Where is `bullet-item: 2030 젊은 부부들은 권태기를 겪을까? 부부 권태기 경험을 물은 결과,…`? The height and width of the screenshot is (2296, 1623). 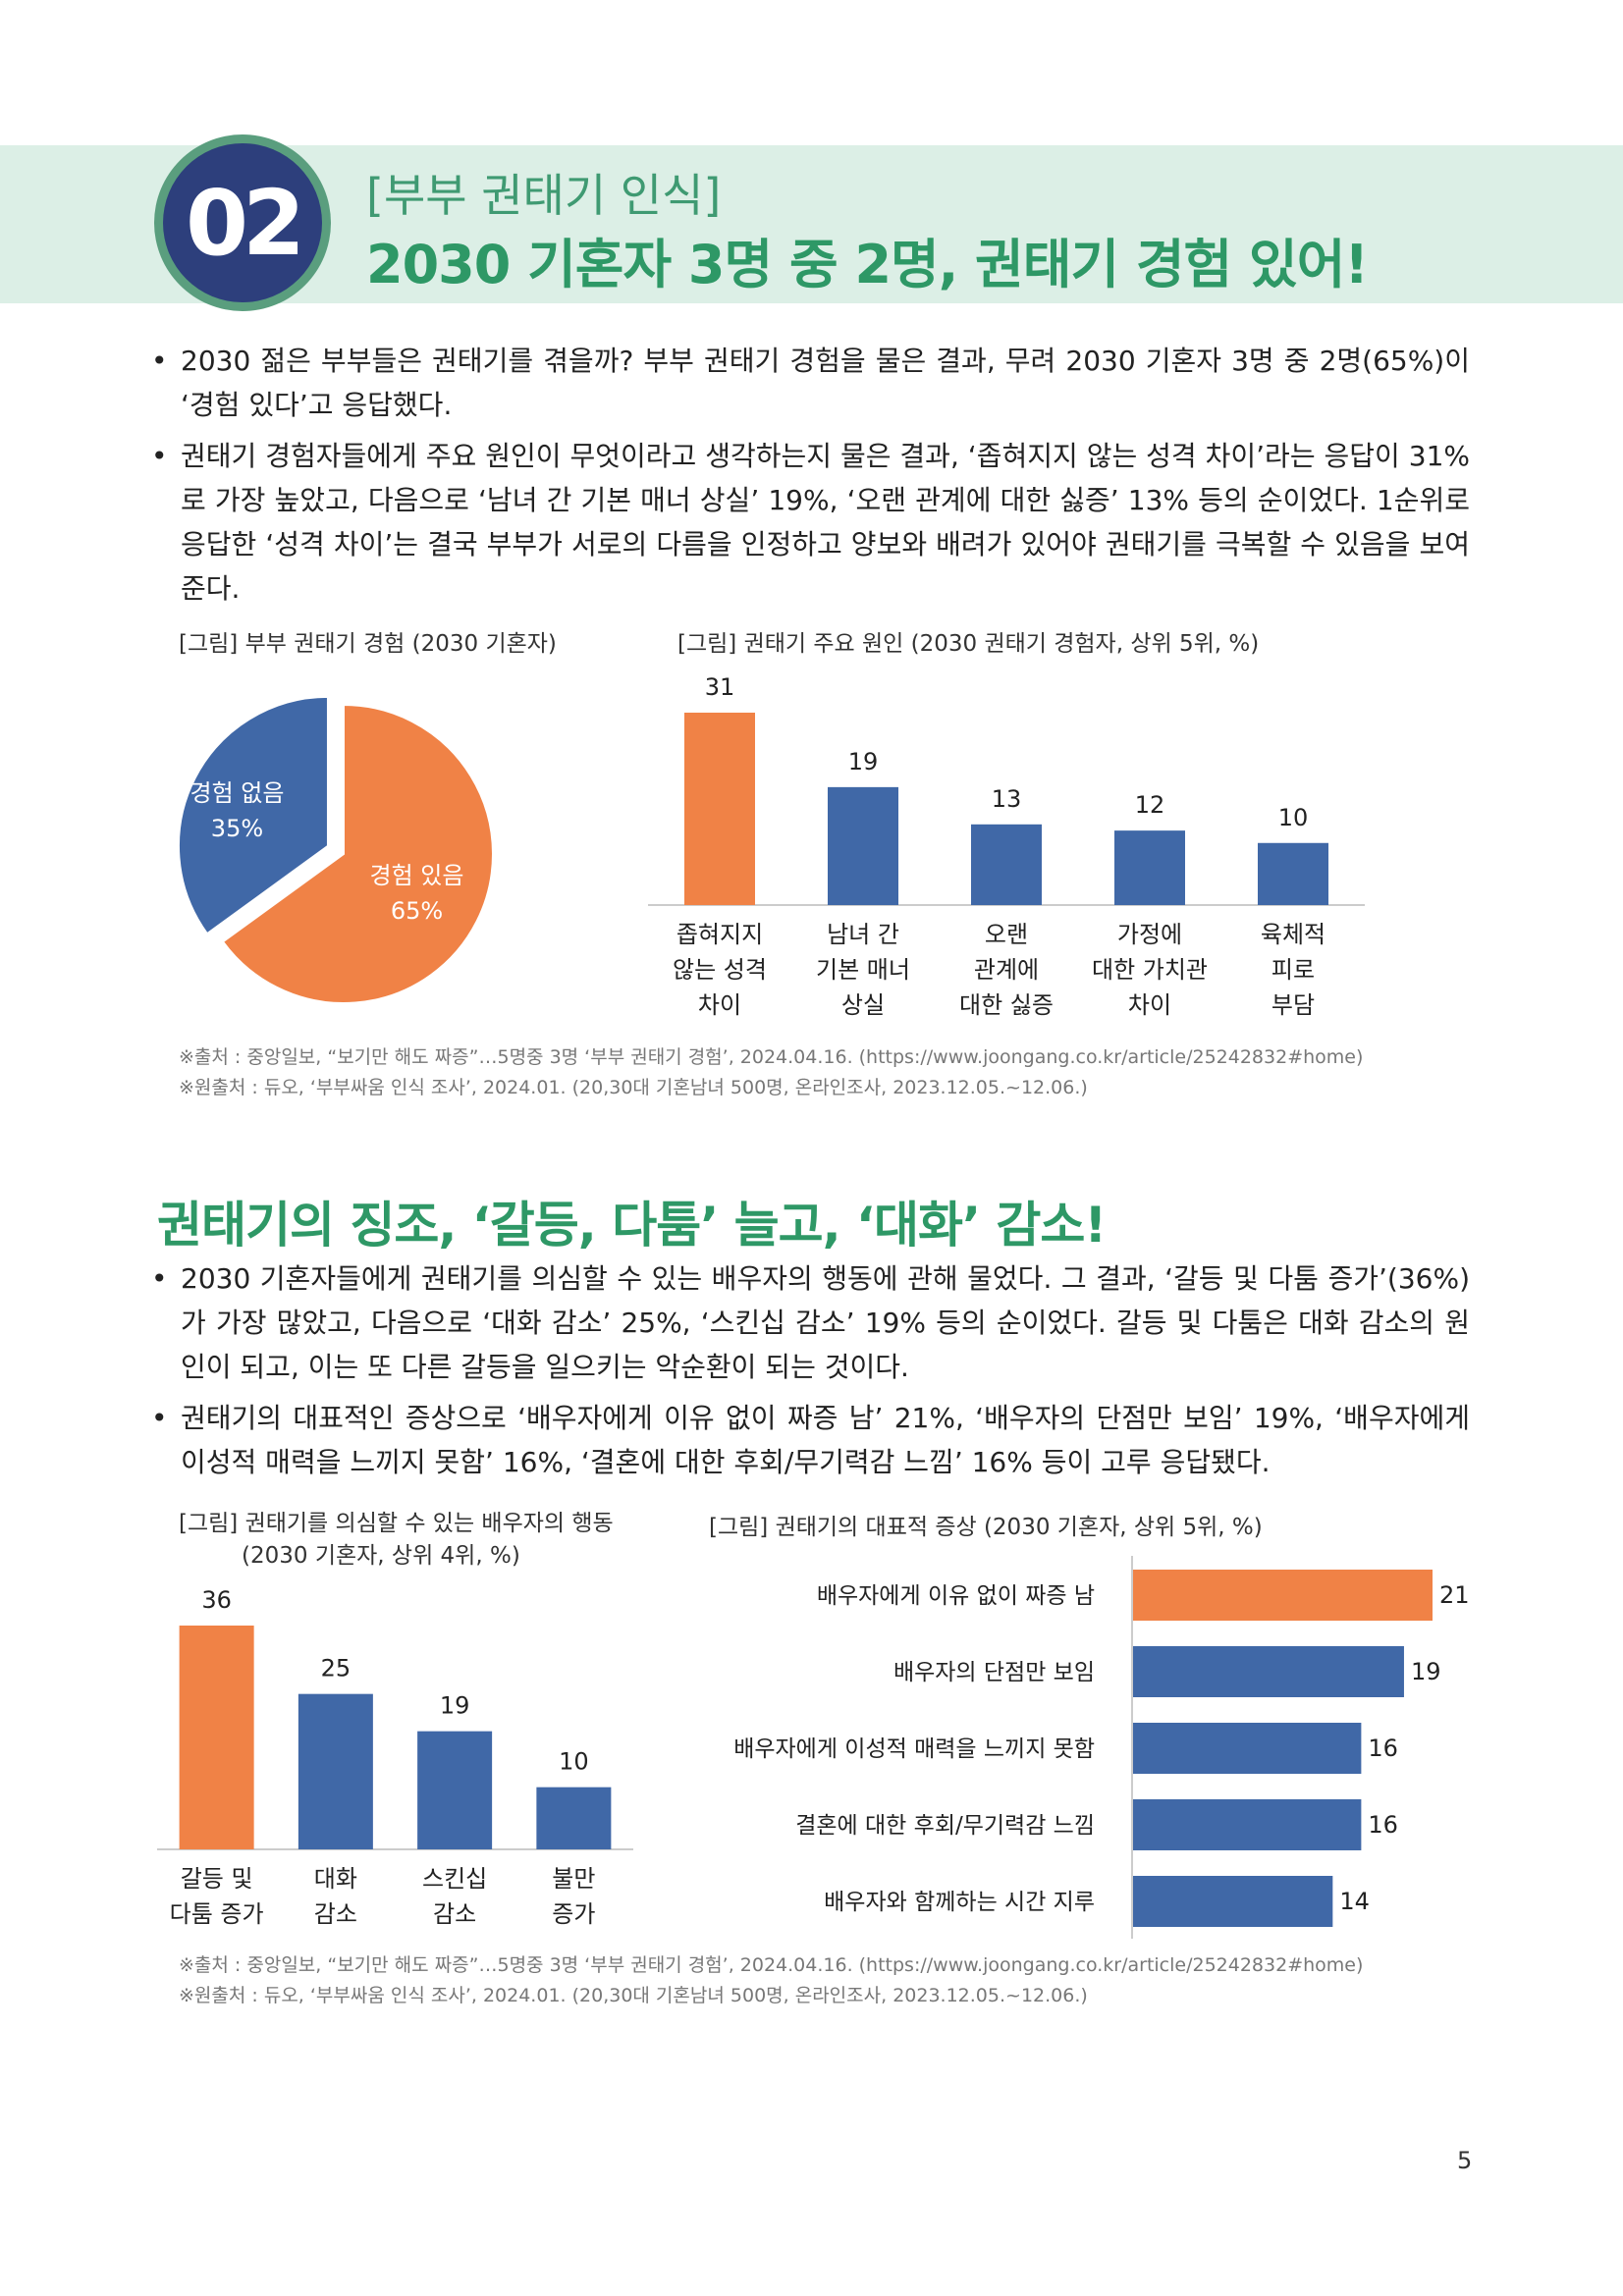 bullet-item: 2030 젊은 부부들은 권태기를 겪을까? 부부 권태기 경험을 물은 결과,… is located at coordinates (809, 383).